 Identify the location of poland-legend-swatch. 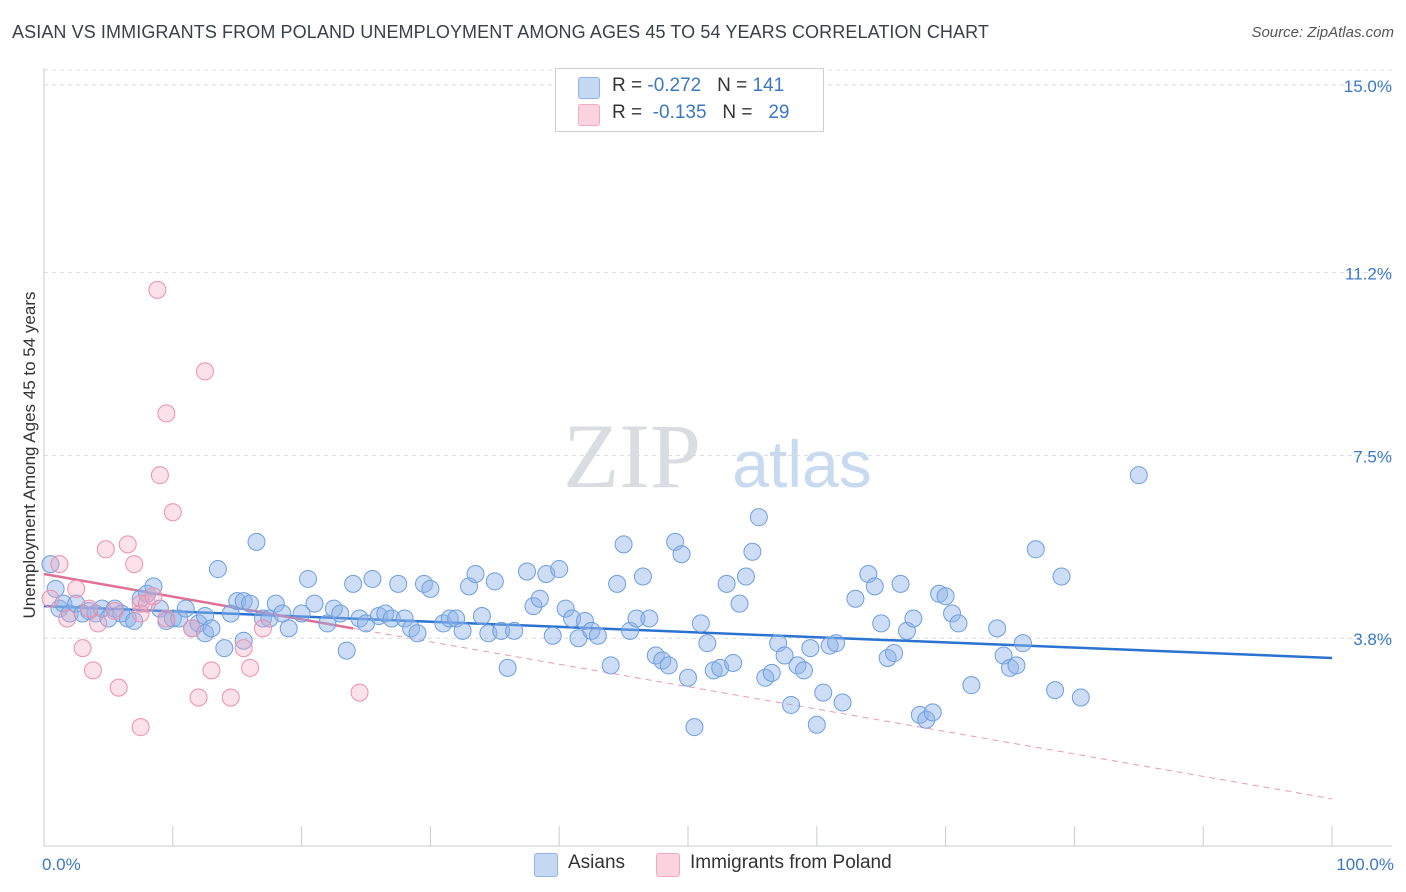
(668, 865).